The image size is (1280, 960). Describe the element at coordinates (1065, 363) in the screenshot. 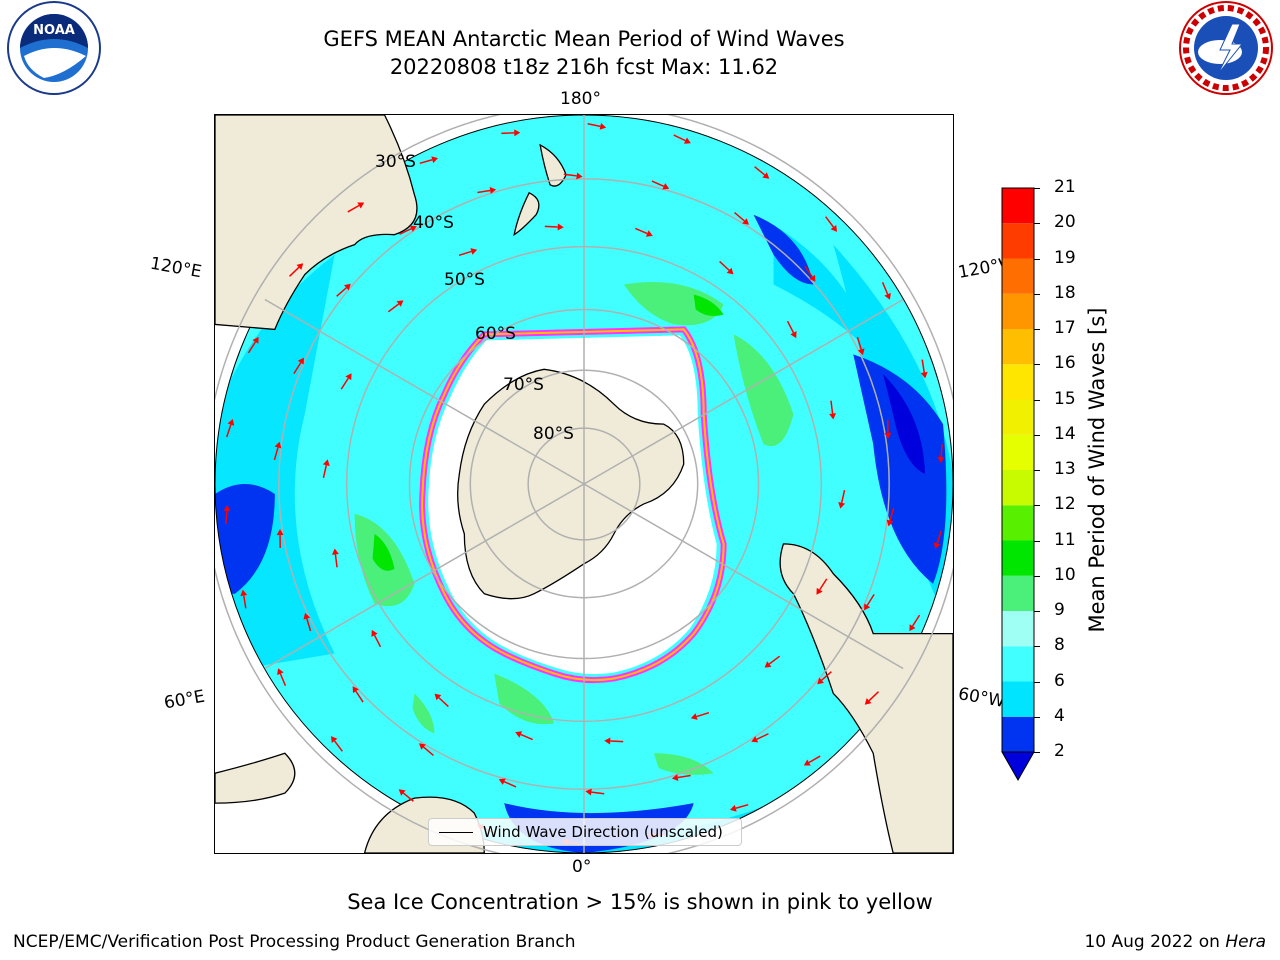

I see `colorbar-tick-label: 16` at that location.